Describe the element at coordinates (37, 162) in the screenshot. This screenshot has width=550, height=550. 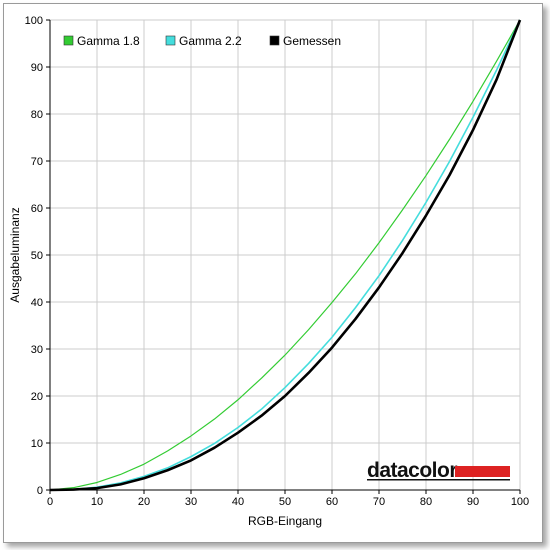
I see `y-tick-label: 70` at that location.